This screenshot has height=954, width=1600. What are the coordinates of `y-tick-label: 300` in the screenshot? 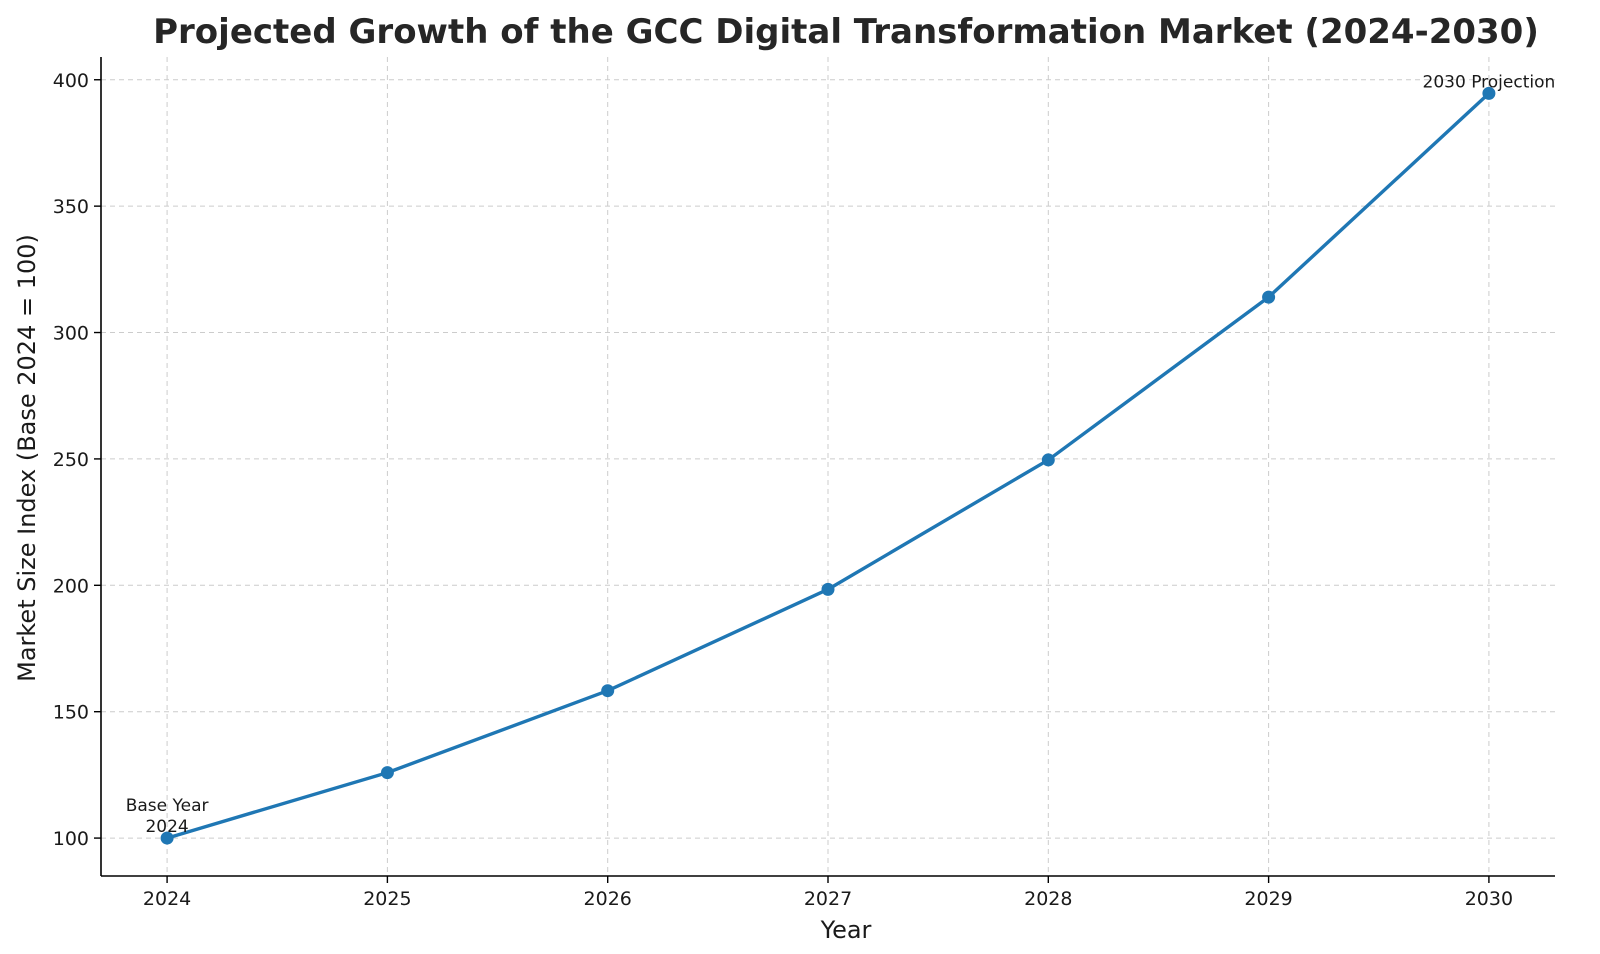 It's located at (71, 334).